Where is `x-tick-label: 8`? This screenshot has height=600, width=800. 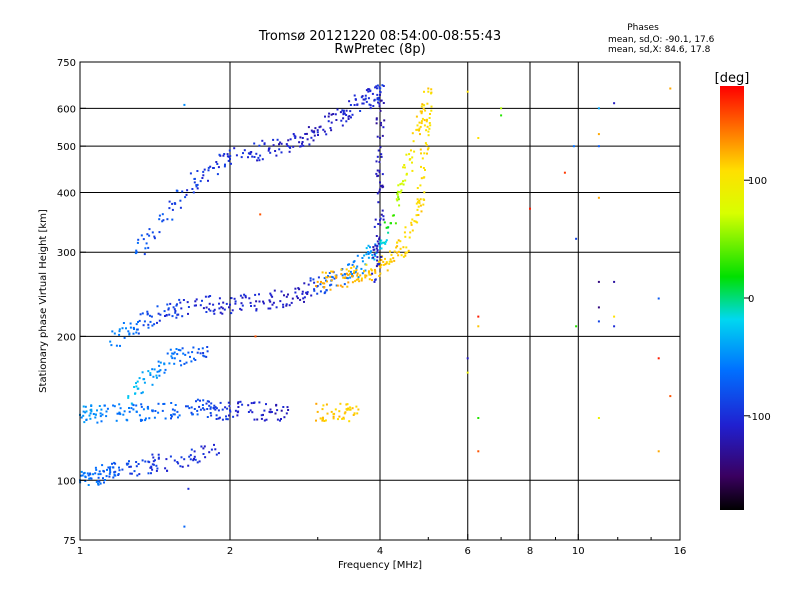 x-tick-label: 8 is located at coordinates (530, 551).